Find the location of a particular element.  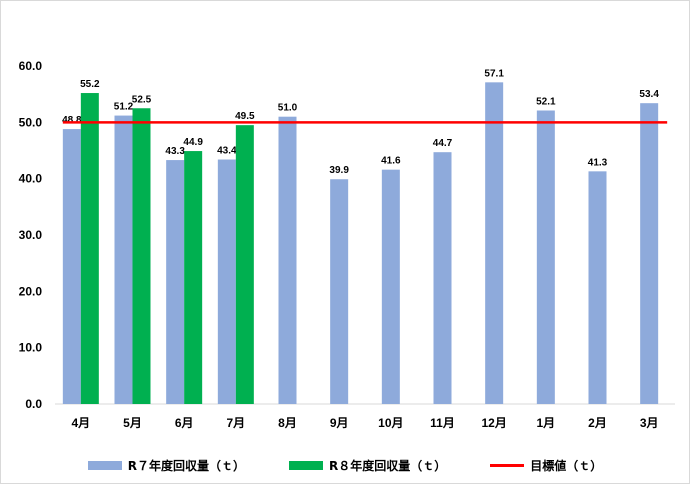

y-tick-label: 50.0 is located at coordinates (31, 122).